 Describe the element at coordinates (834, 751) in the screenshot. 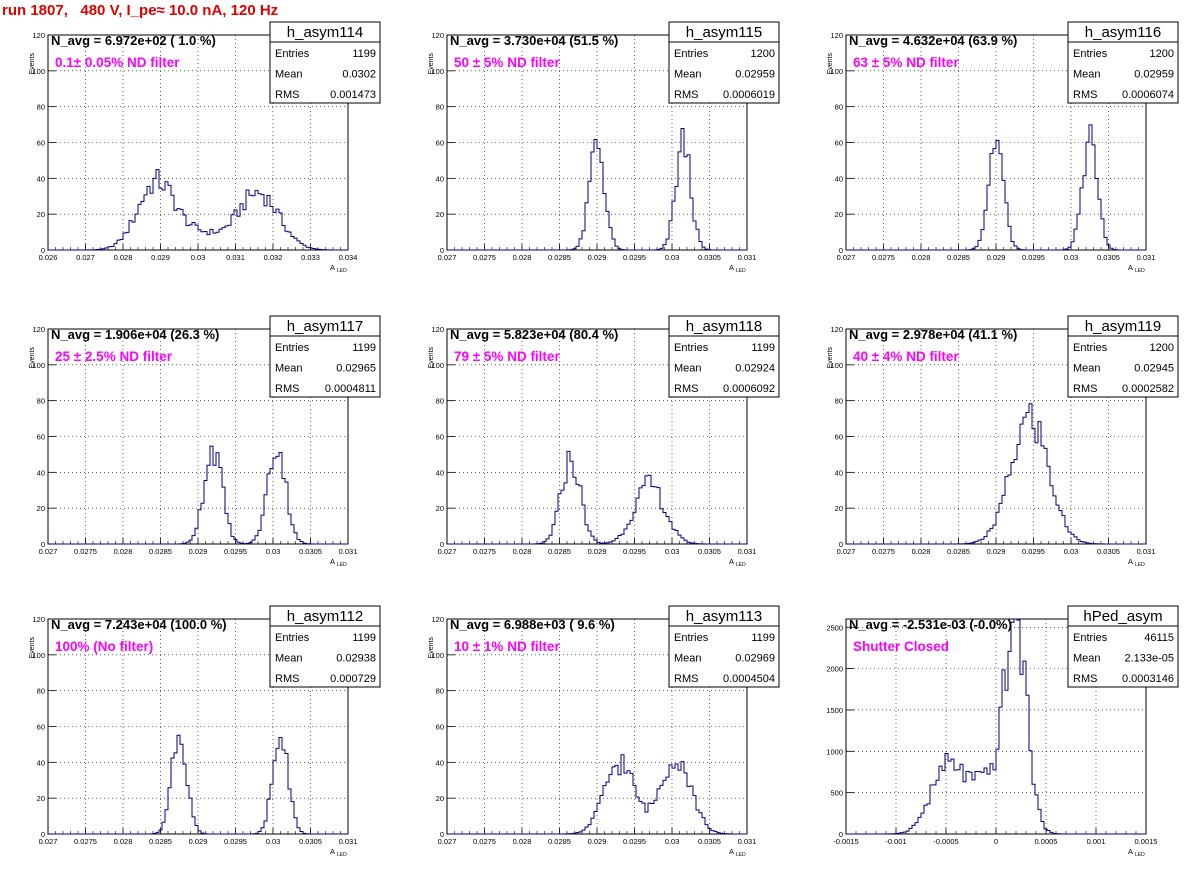

I see `y-tick-label: 1000` at that location.